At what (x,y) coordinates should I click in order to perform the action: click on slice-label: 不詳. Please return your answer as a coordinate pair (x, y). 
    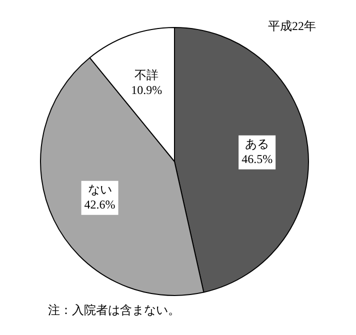
    Looking at the image, I should click on (146, 75).